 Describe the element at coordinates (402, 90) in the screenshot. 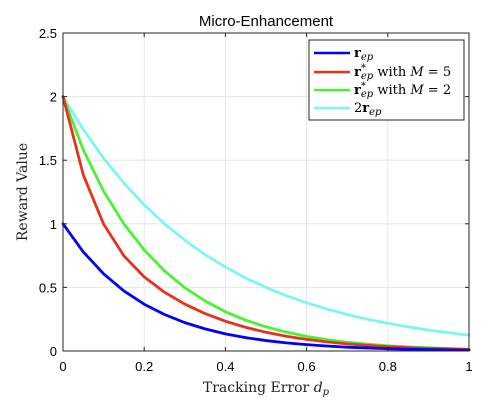

I see `legend-label-r-star-m2: r* ep with M = 2` at that location.